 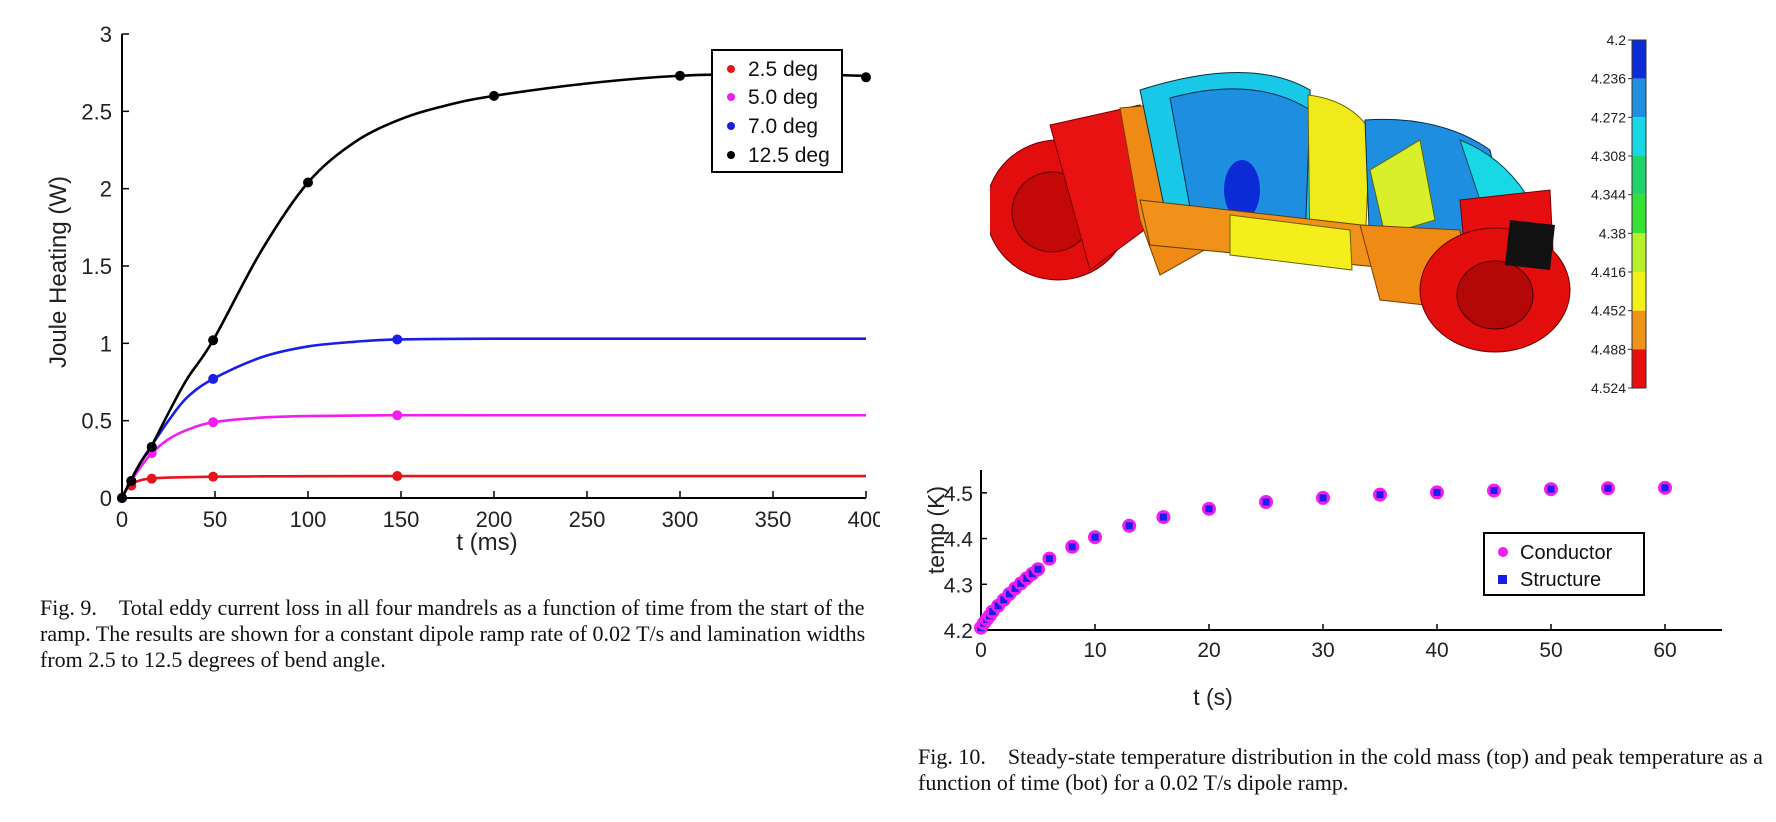 I want to click on colorbar-label: 4.344, so click(x=1608, y=195).